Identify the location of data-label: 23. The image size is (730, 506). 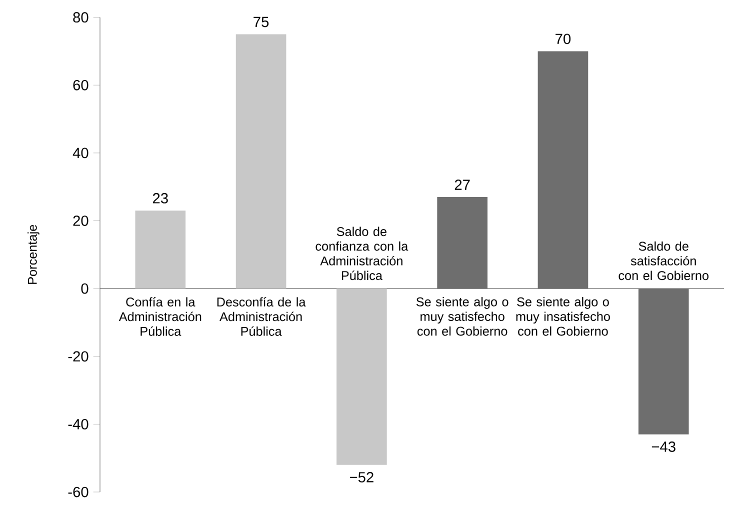
(160, 198).